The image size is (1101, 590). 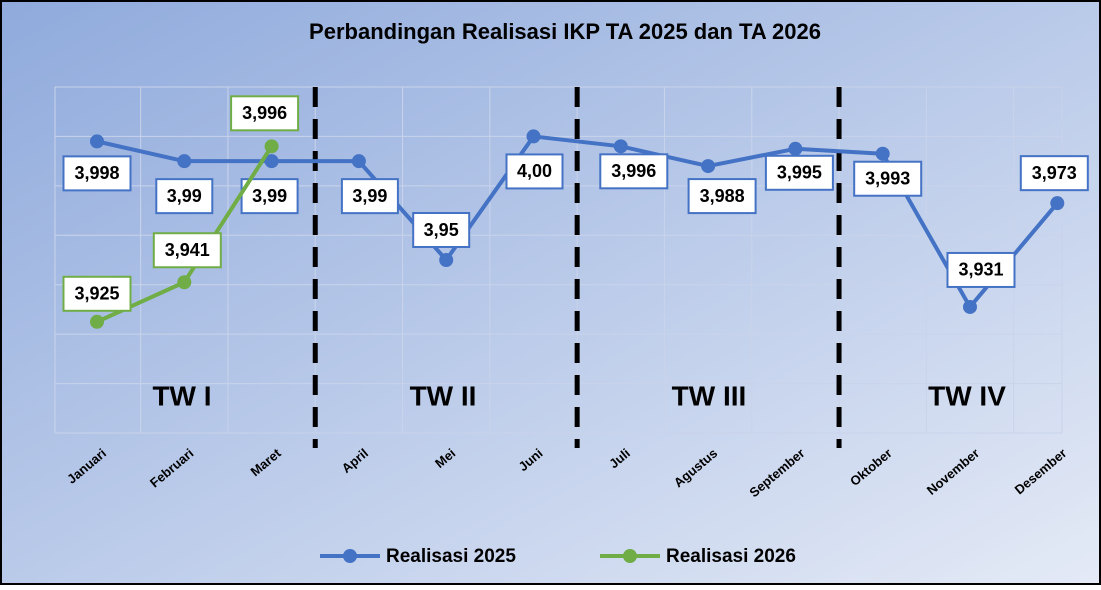 I want to click on data-label: 3,988, so click(x=722, y=196).